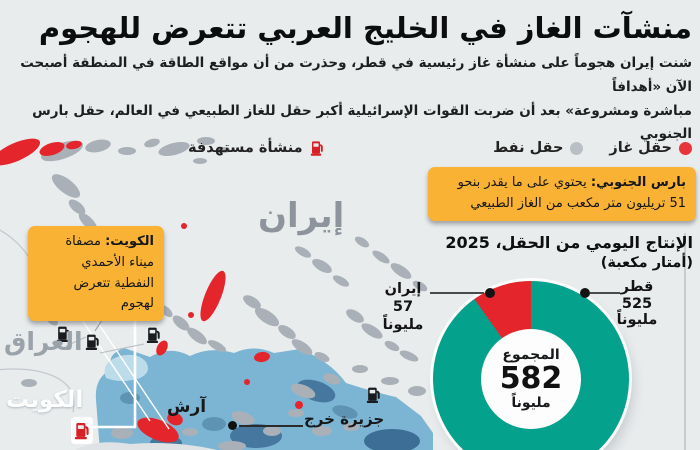 The width and height of the screenshot is (700, 450). What do you see at coordinates (528, 148) in the screenshot?
I see `legend-label: حقل نفط` at bounding box center [528, 148].